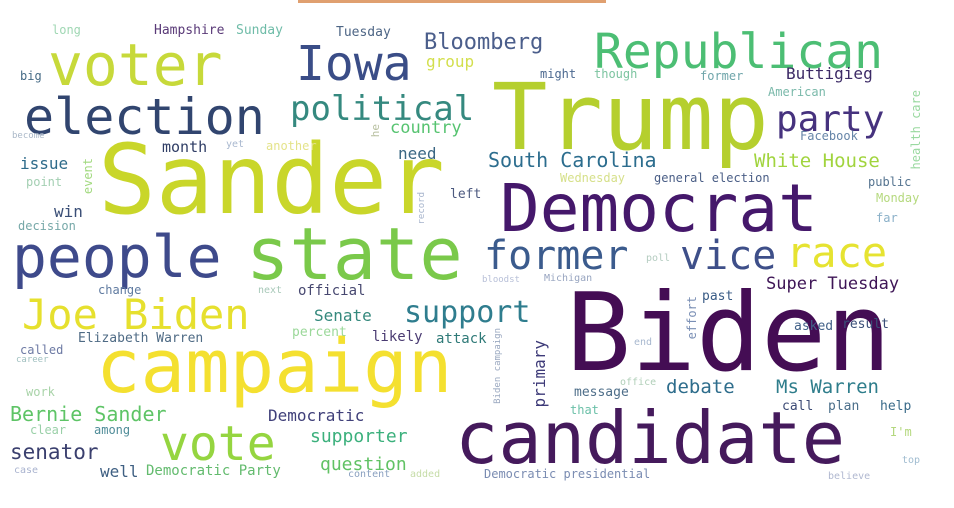 This screenshot has height=508, width=954. What do you see at coordinates (461, 339) in the screenshot?
I see `word-attack: attack` at bounding box center [461, 339].